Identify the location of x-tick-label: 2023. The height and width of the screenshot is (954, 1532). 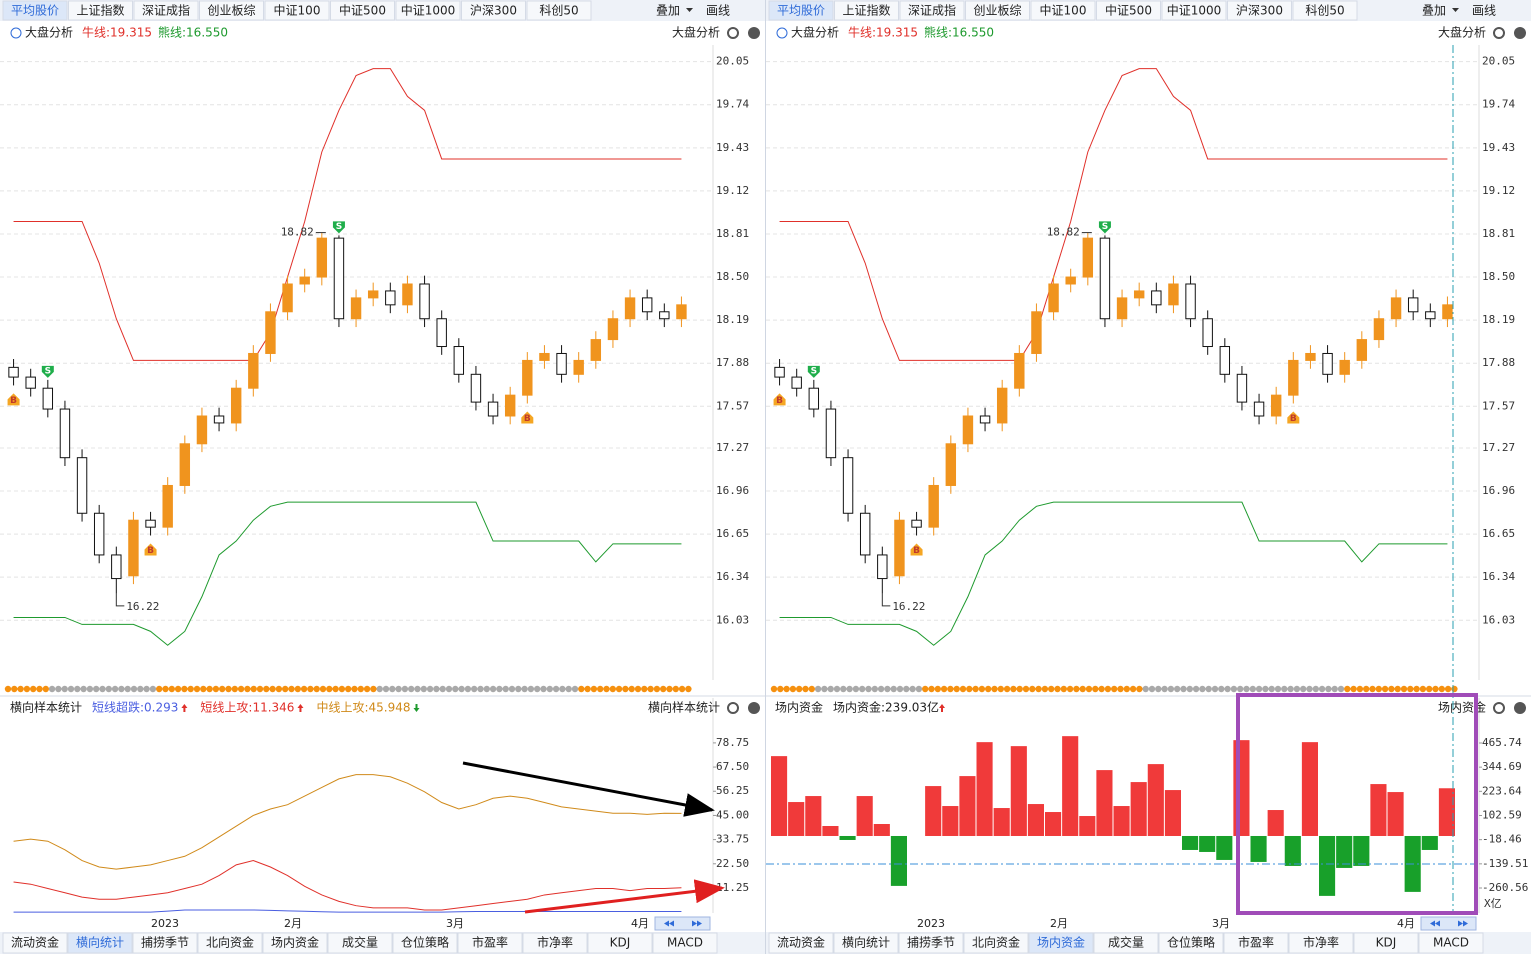
(165, 923).